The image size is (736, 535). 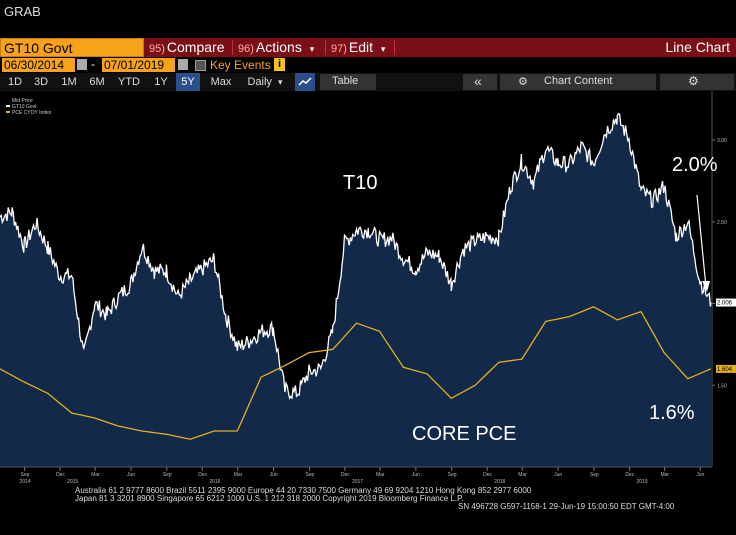 I want to click on x-year-label: 2016, so click(x=214, y=482).